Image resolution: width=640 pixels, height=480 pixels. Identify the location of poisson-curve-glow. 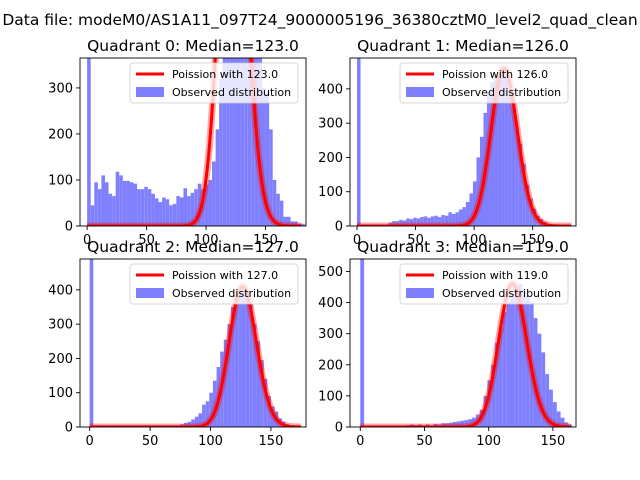
(194, 142).